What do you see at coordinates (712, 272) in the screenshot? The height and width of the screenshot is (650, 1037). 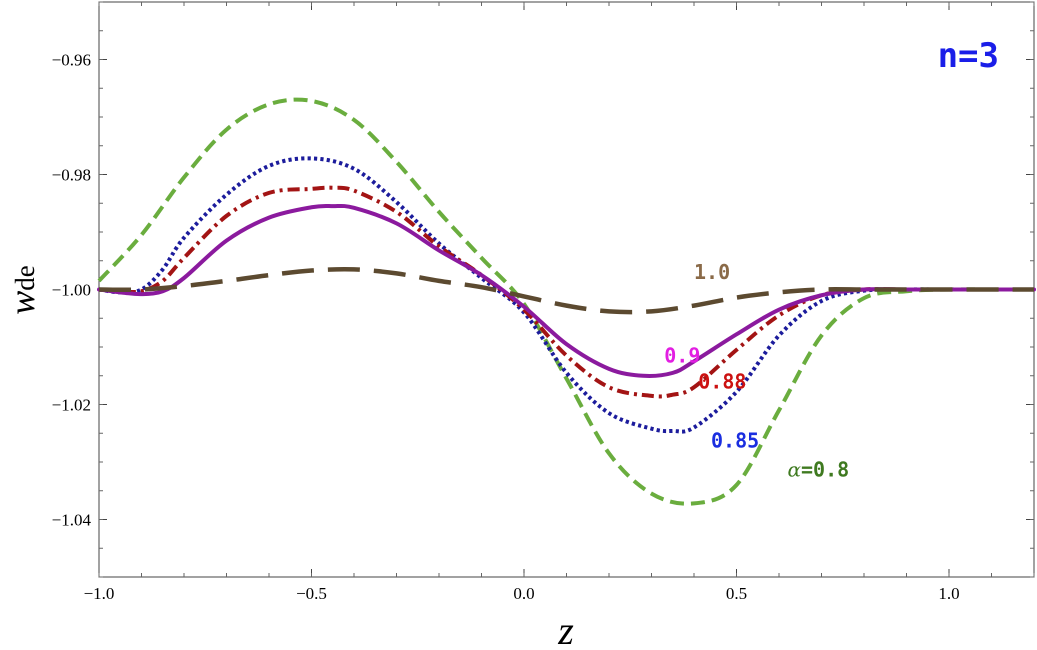 I see `series-label-alpha-1_0: 1.0` at bounding box center [712, 272].